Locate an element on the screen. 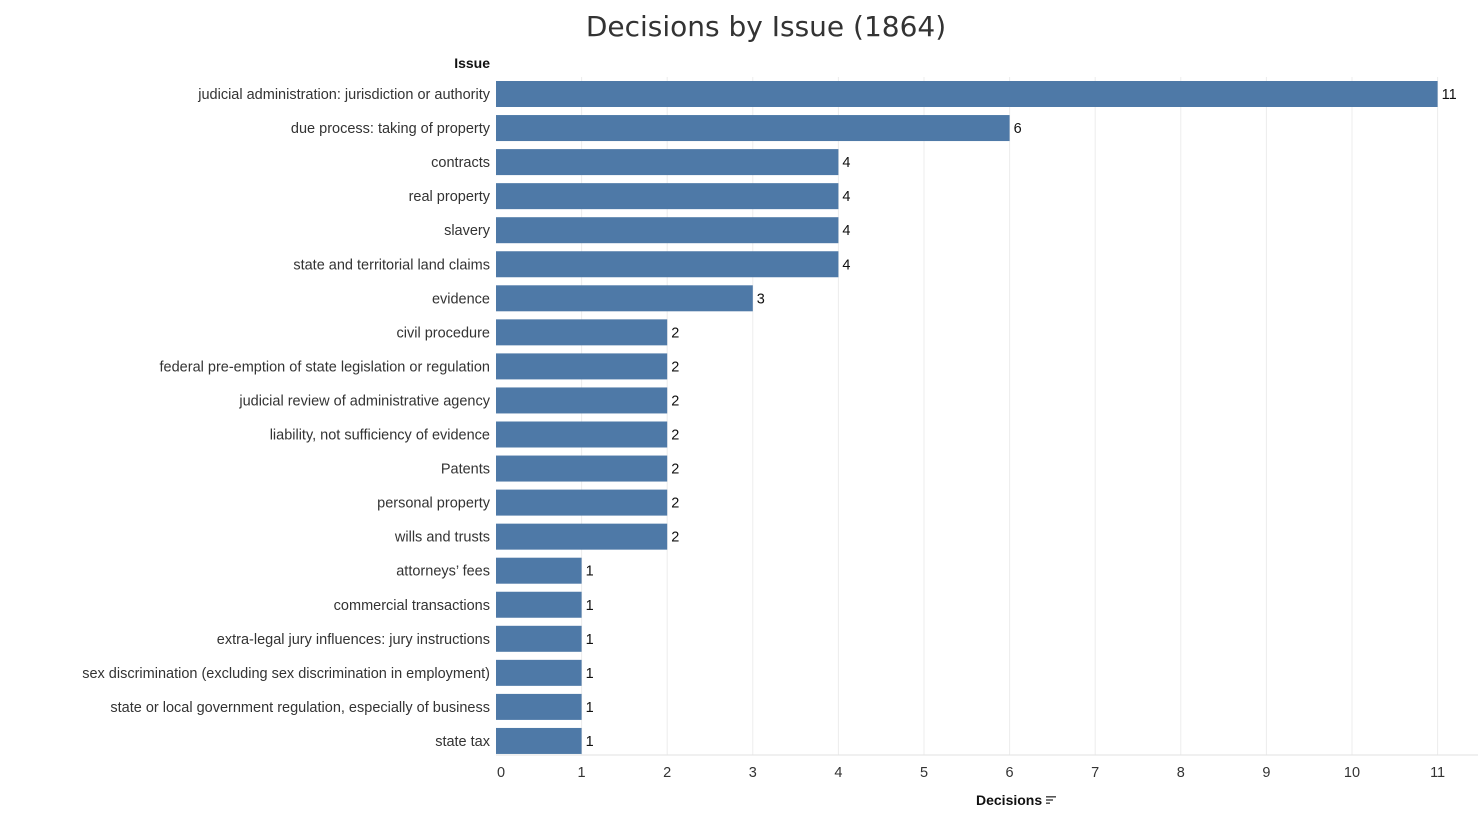 The width and height of the screenshot is (1481, 819). category-label: state and territorial land claims is located at coordinates (391, 265).